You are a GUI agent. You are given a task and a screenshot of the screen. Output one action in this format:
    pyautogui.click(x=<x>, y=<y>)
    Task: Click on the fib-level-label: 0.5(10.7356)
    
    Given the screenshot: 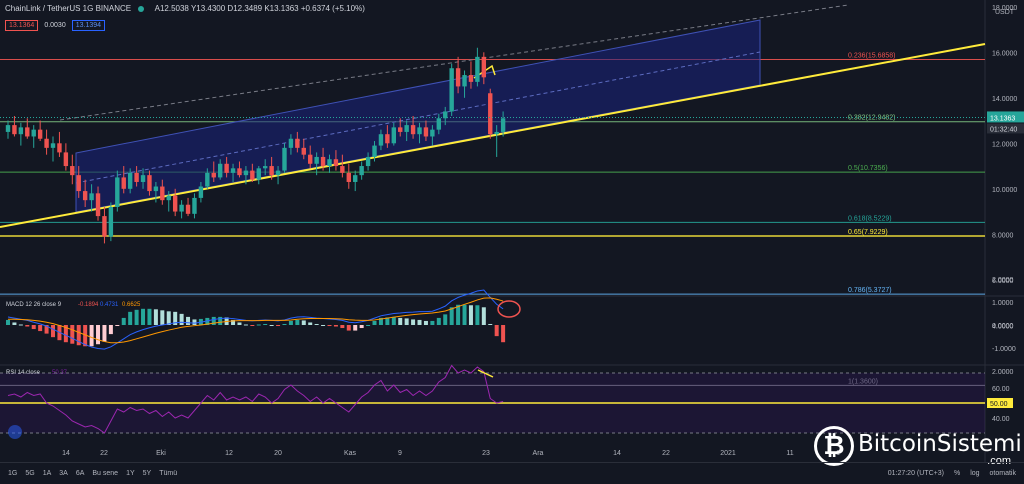 What is the action you would take?
    pyautogui.click(x=868, y=168)
    